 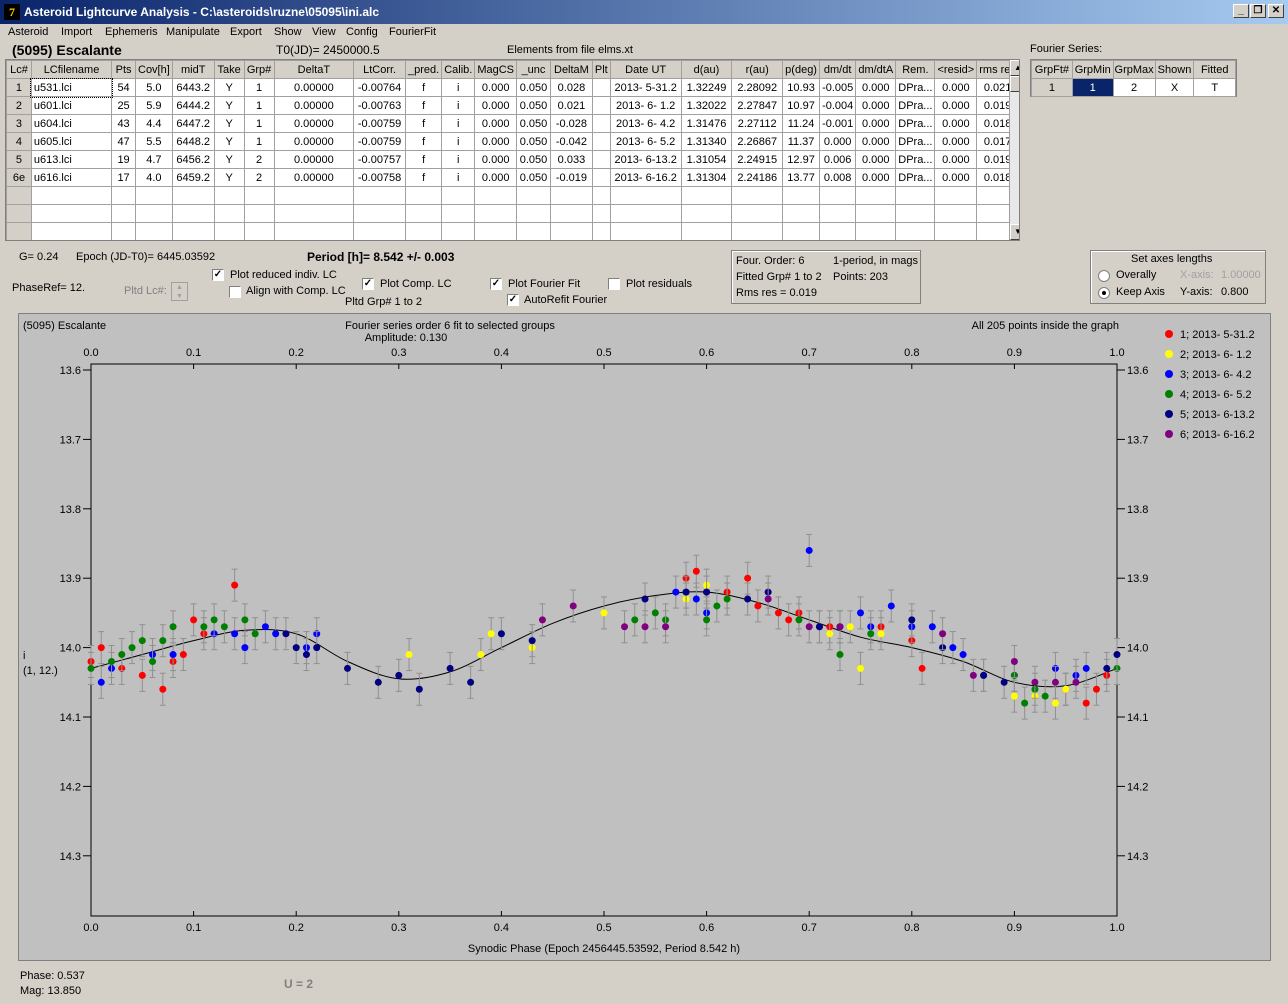 What do you see at coordinates (314, 69) in the screenshot?
I see `grid-col-header: DeltaT` at bounding box center [314, 69].